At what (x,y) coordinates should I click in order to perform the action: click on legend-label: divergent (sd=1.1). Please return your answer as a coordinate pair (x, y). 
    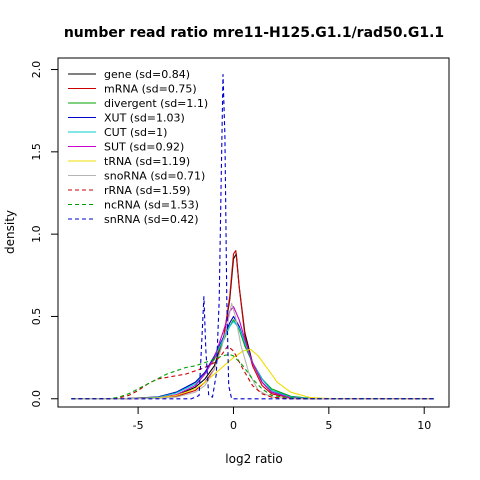
    Looking at the image, I should click on (156, 103).